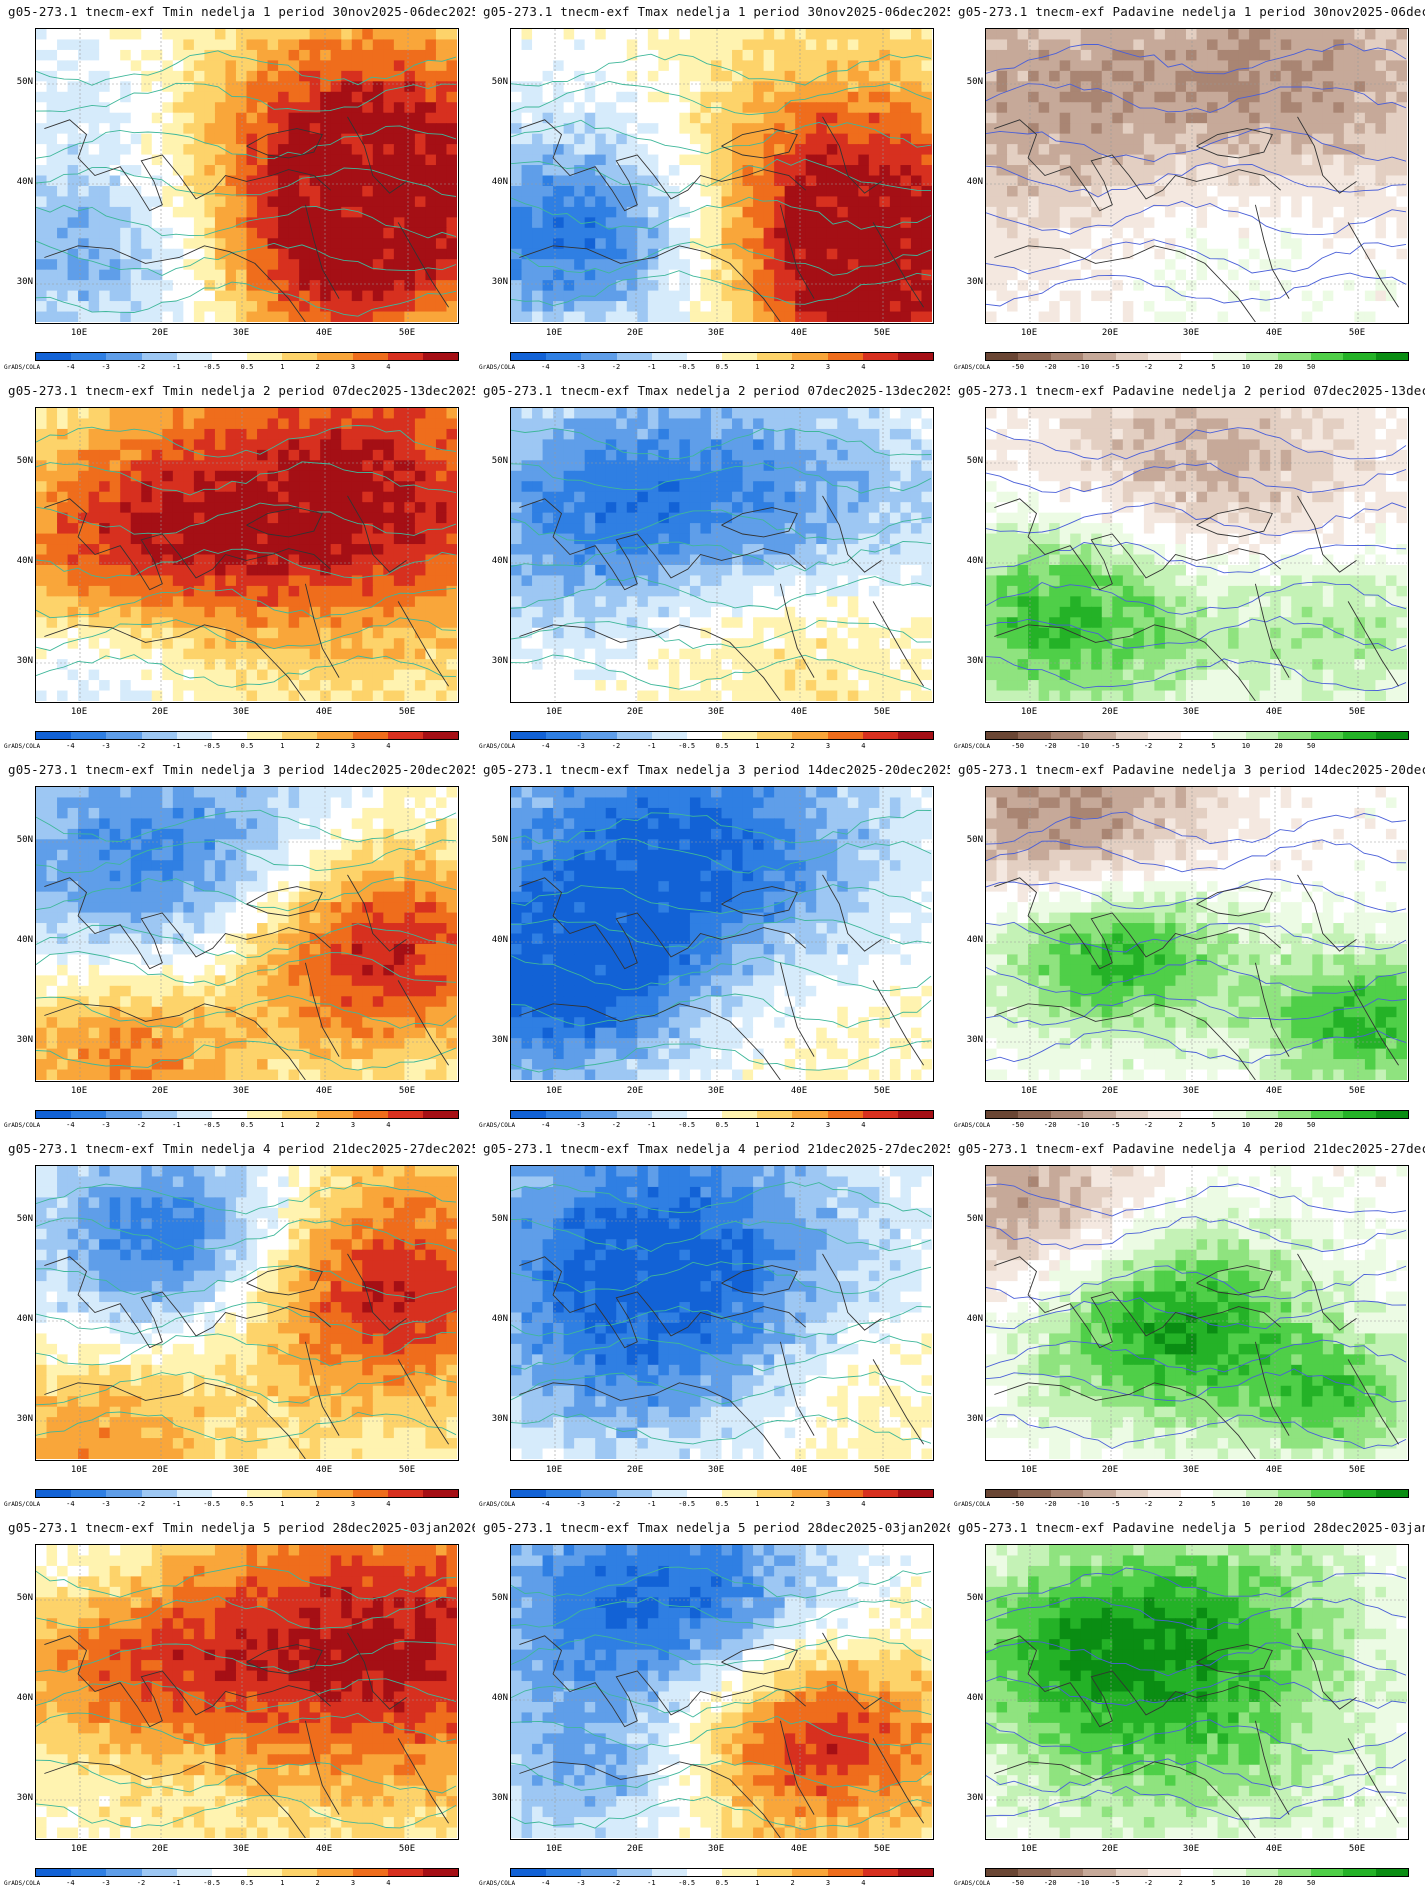 The width and height of the screenshot is (1425, 1895). Describe the element at coordinates (1050, 746) in the screenshot. I see `color-scale-tick-label: -20` at that location.